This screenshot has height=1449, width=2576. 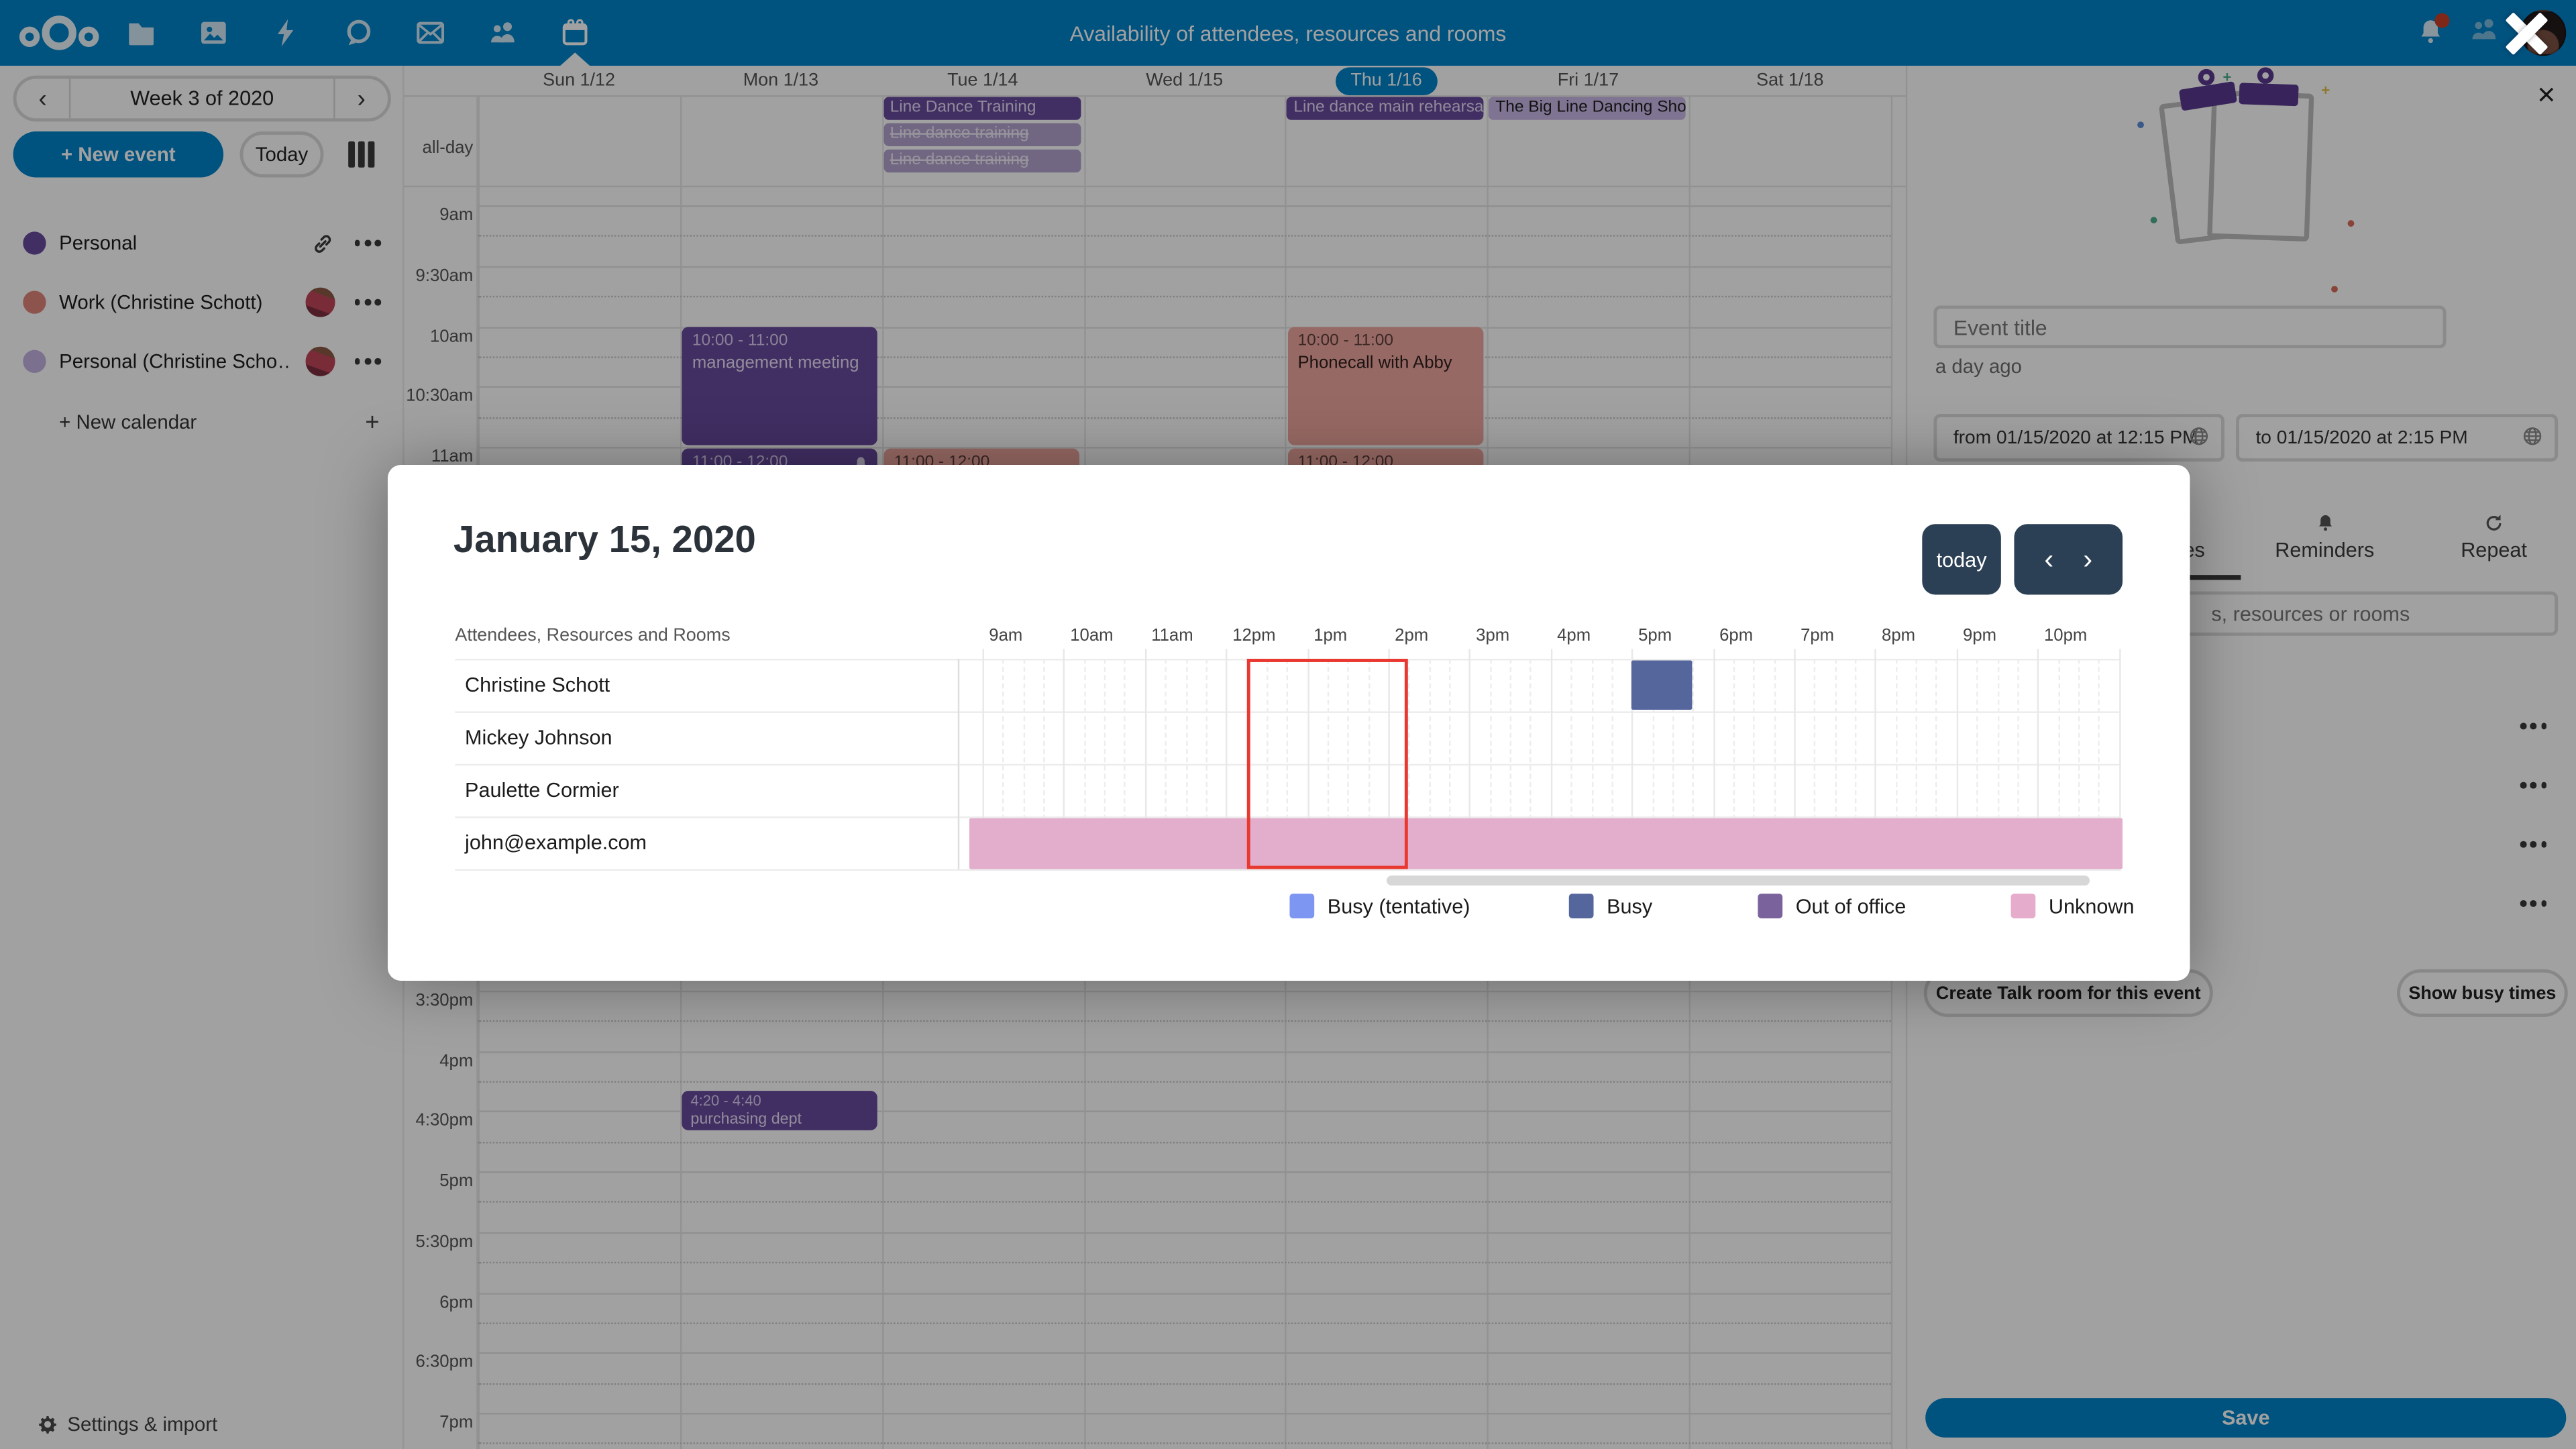 What do you see at coordinates (575, 33) in the screenshot?
I see `calendar-icon` at bounding box center [575, 33].